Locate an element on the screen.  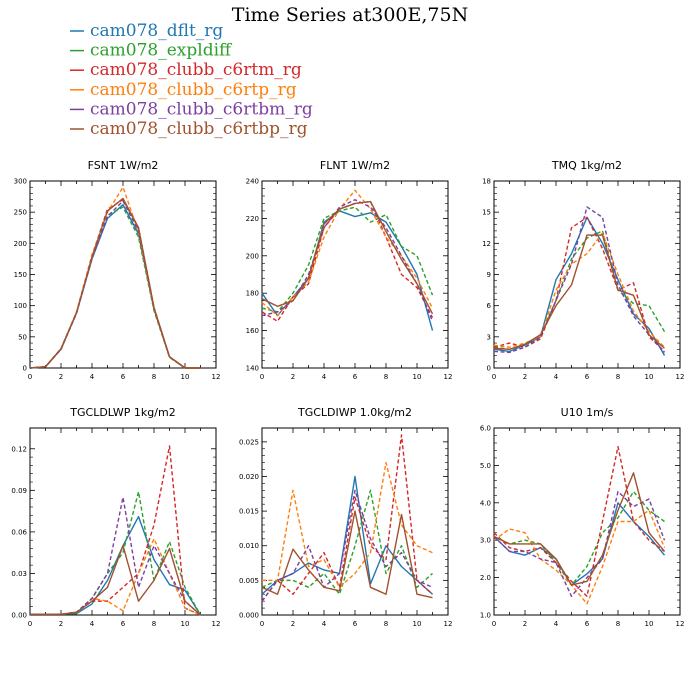
y-tick-label: 180 is located at coordinates (252, 294).